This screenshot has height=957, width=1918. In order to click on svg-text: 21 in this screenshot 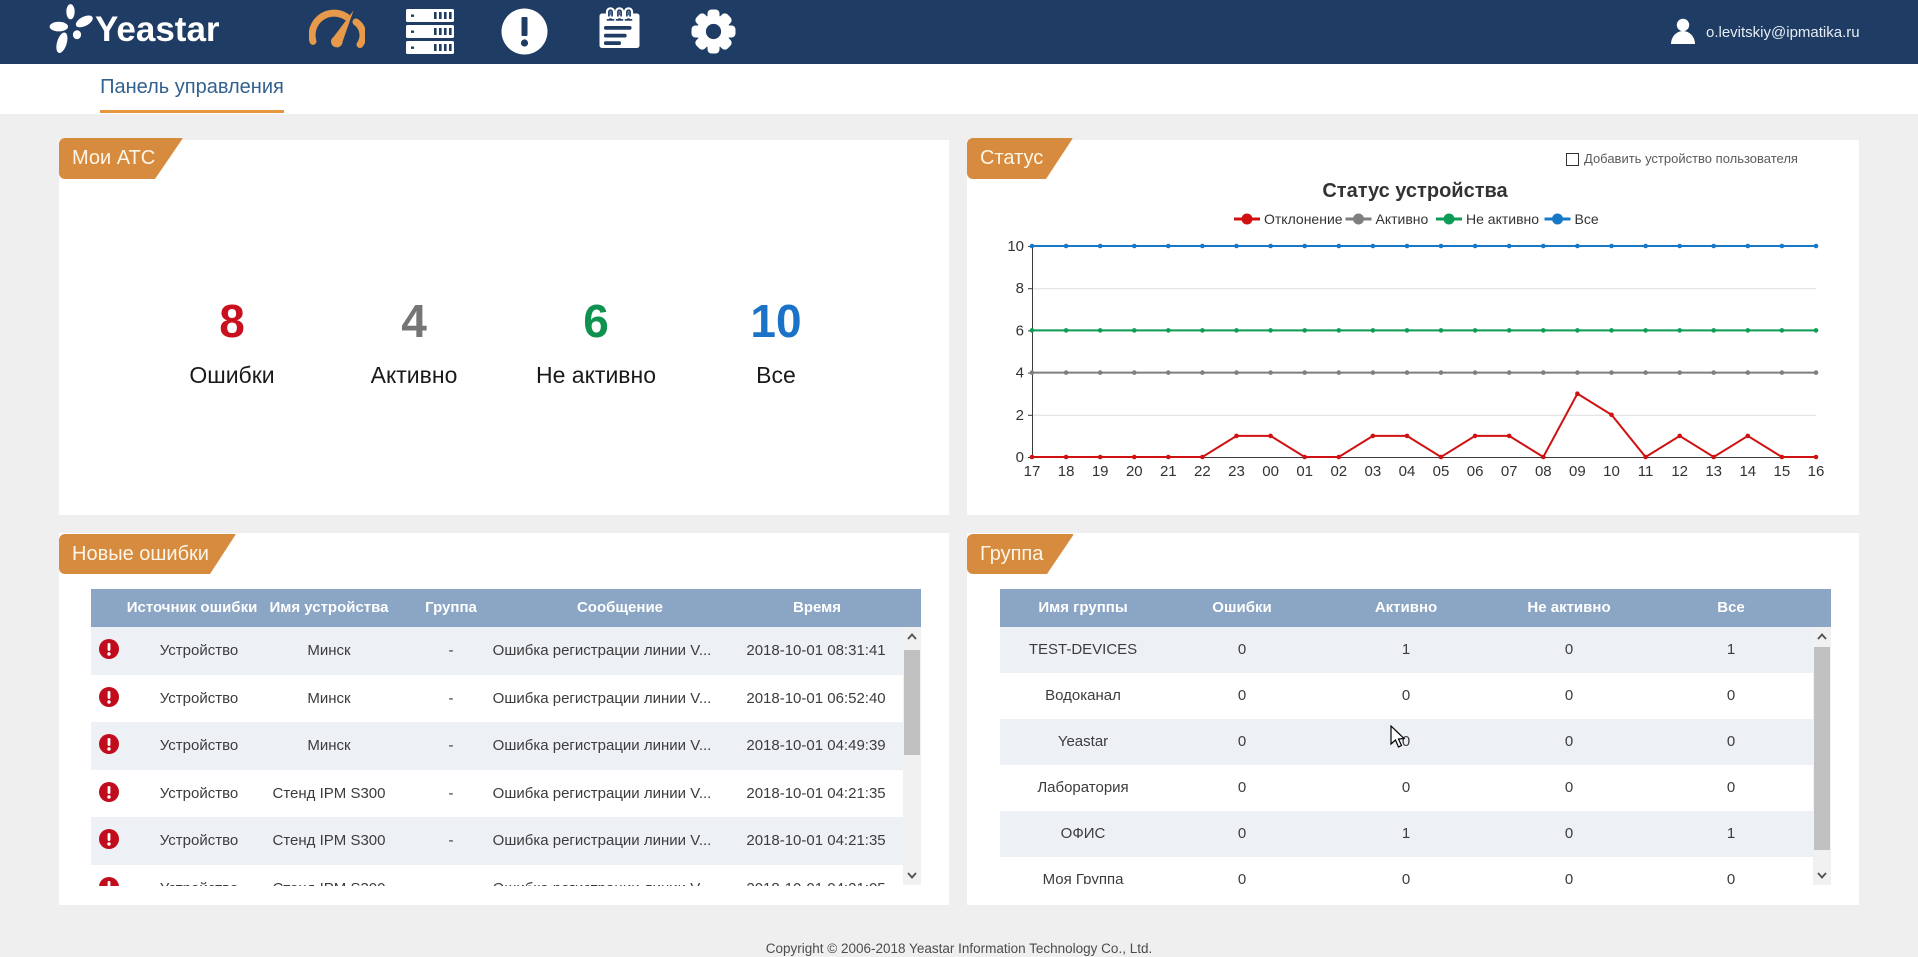, I will do `click(1168, 471)`.